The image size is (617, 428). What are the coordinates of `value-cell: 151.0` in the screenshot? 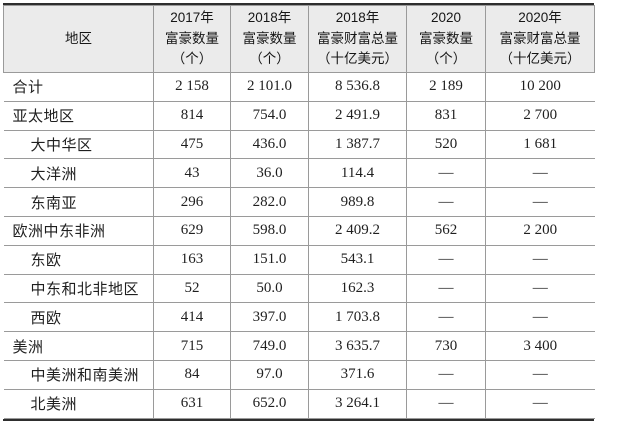 It's located at (269, 259).